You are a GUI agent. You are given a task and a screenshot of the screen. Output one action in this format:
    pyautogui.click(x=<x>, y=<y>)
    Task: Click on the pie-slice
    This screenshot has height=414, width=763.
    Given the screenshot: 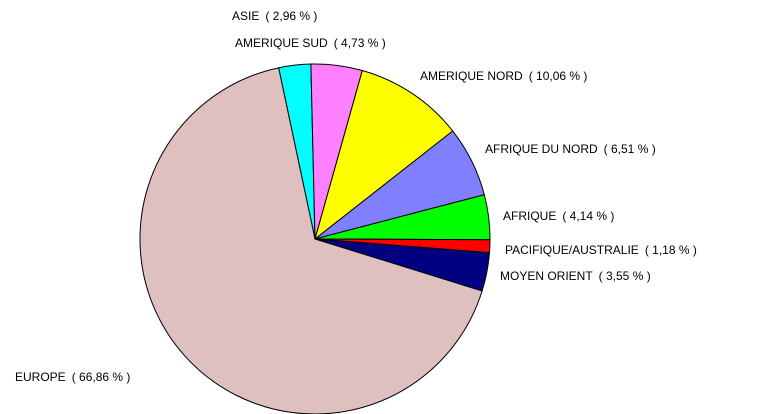 What is the action you would take?
    pyautogui.click(x=384, y=155)
    